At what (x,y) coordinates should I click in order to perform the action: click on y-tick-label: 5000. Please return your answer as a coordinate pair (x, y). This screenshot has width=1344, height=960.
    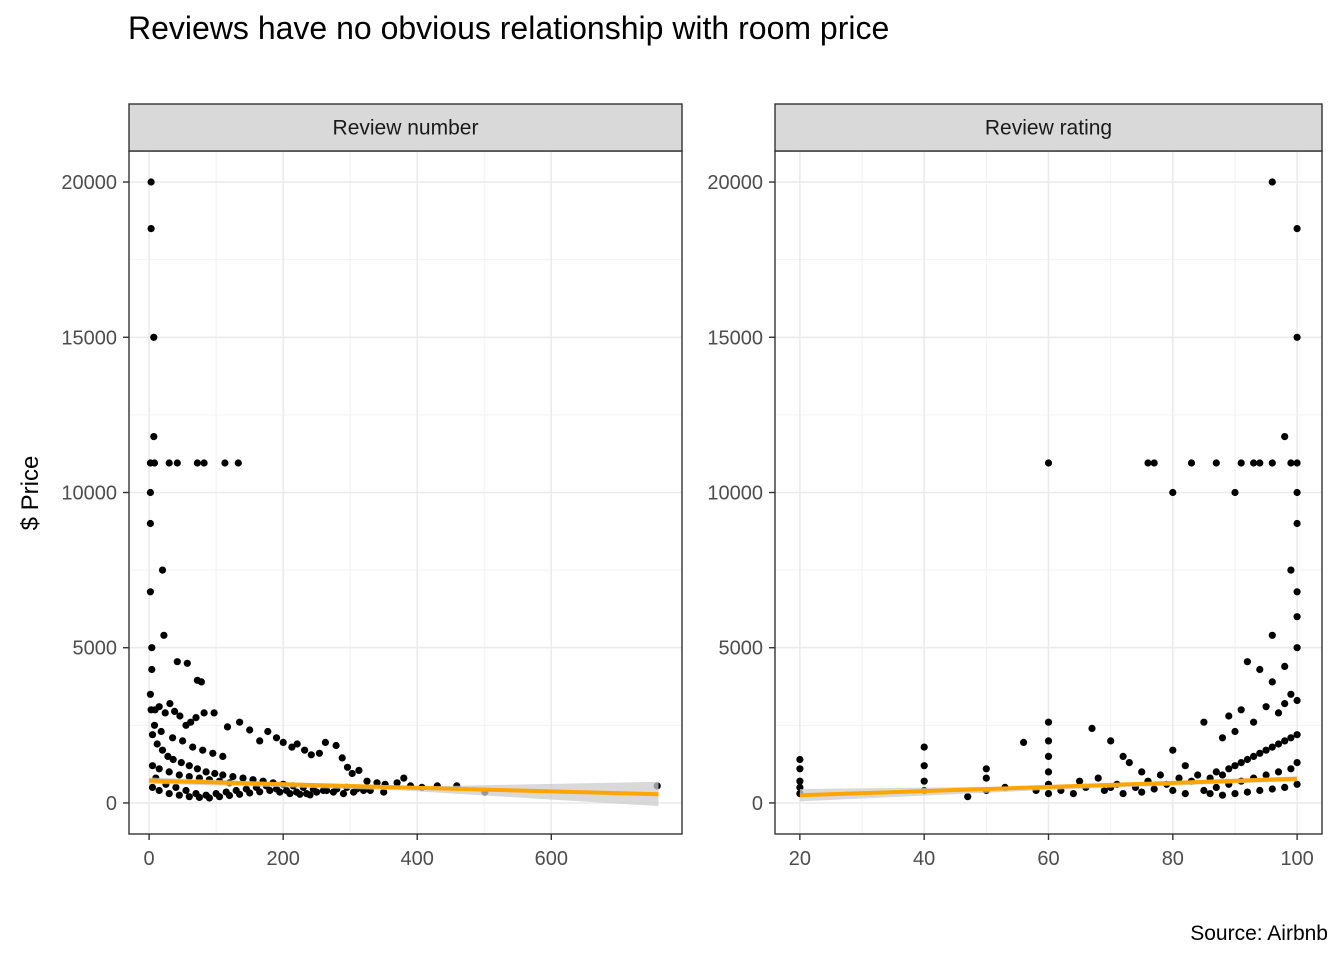
    Looking at the image, I should click on (741, 649).